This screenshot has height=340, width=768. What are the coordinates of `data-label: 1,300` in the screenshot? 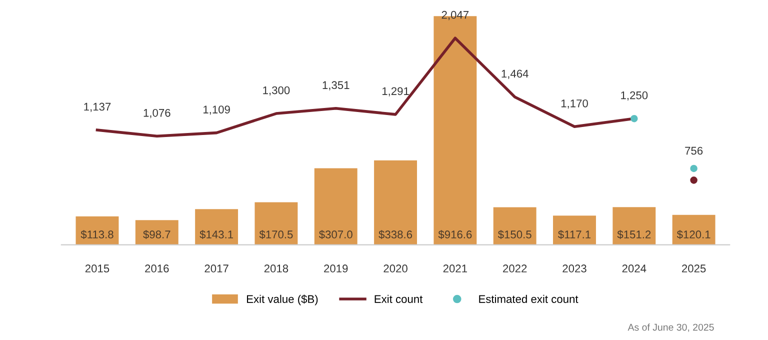 It's located at (276, 91).